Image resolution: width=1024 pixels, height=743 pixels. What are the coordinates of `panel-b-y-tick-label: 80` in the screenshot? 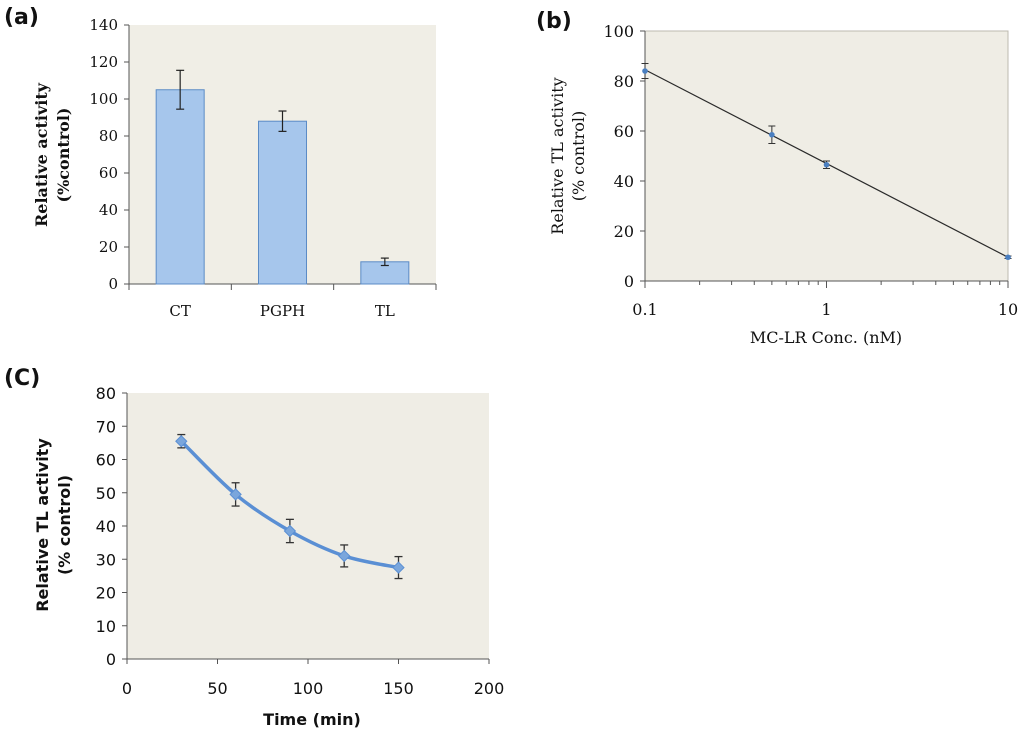 It's located at (624, 81).